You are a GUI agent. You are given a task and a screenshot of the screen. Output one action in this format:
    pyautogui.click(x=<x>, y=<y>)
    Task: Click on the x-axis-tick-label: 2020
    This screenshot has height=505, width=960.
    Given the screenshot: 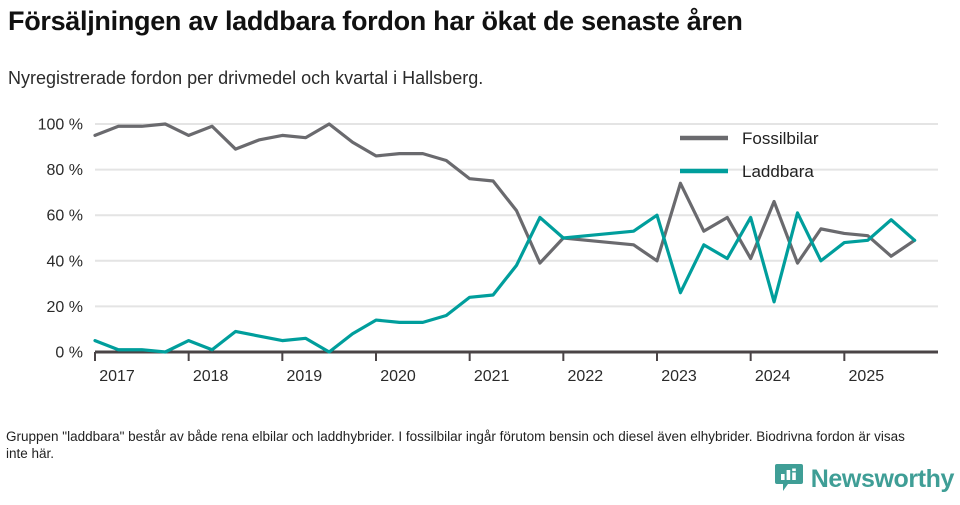 What is the action you would take?
    pyautogui.click(x=398, y=376)
    